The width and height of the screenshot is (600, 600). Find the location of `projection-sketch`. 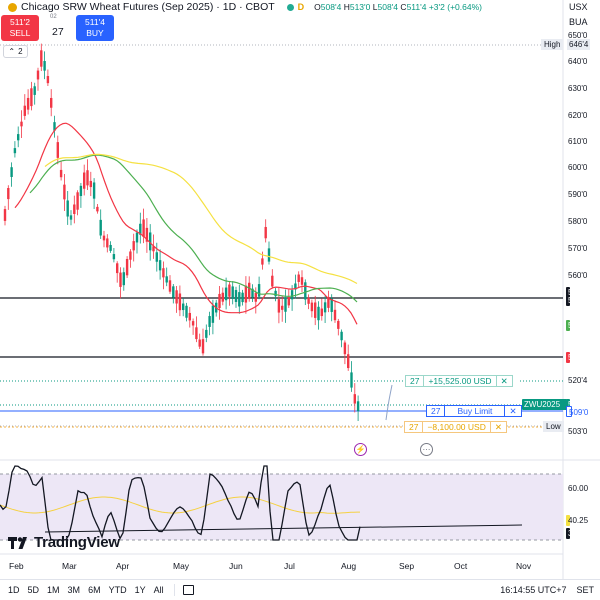

projection-sketch is located at coordinates (389, 402).